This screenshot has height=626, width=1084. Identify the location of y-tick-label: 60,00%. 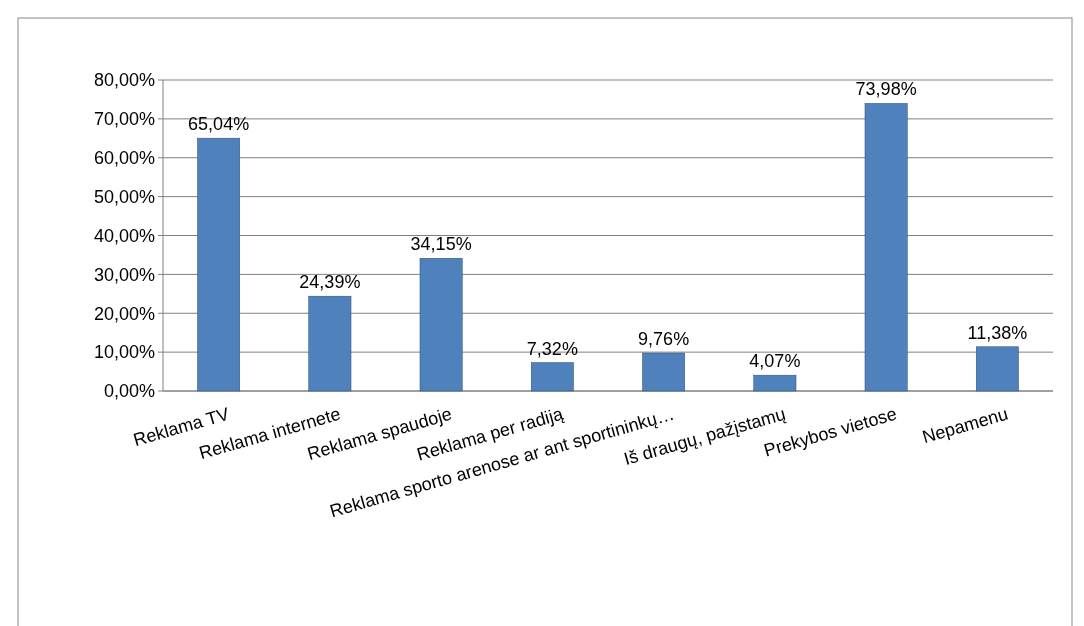
(124, 158).